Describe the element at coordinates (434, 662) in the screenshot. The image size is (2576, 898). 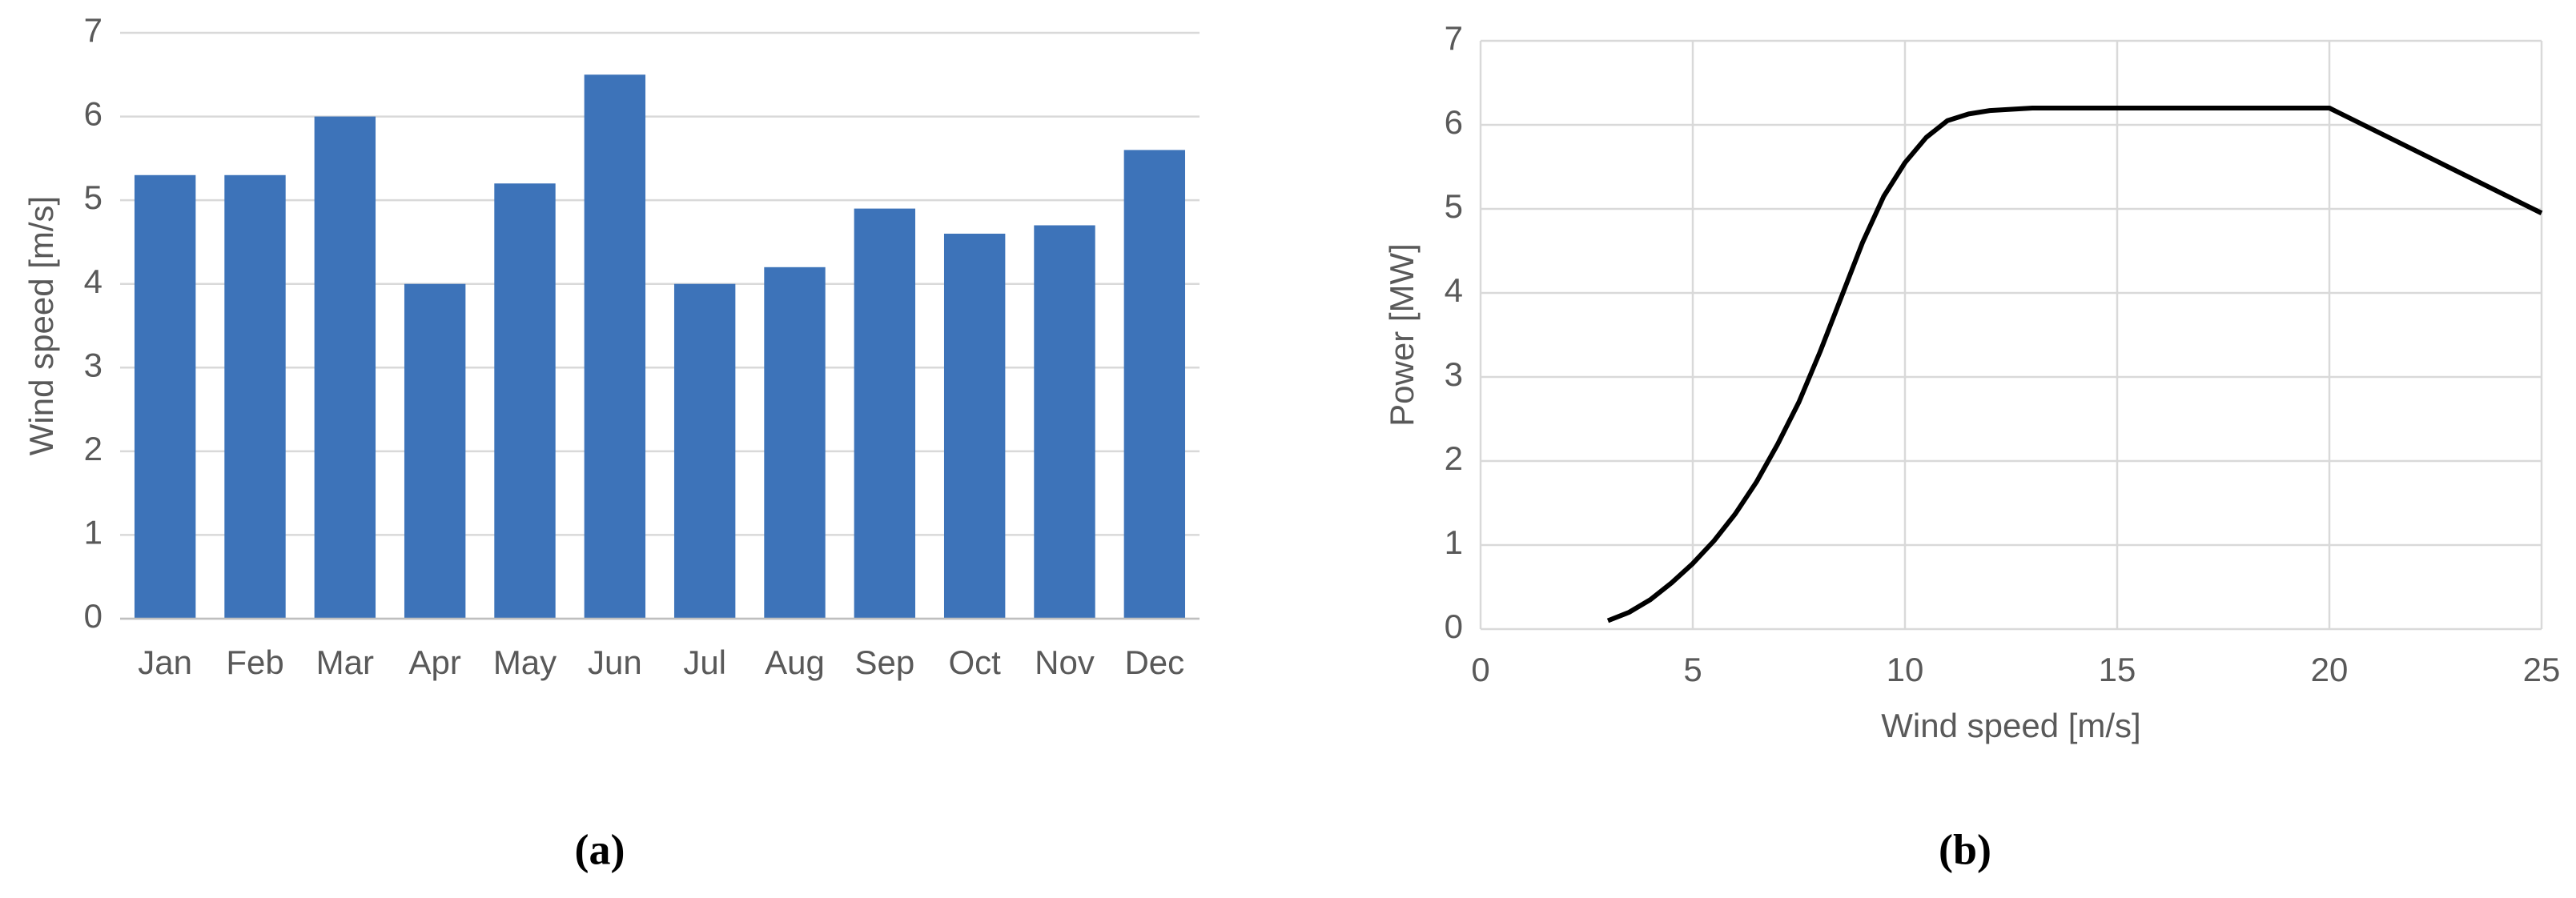
I see `x-tick-label: Apr` at that location.